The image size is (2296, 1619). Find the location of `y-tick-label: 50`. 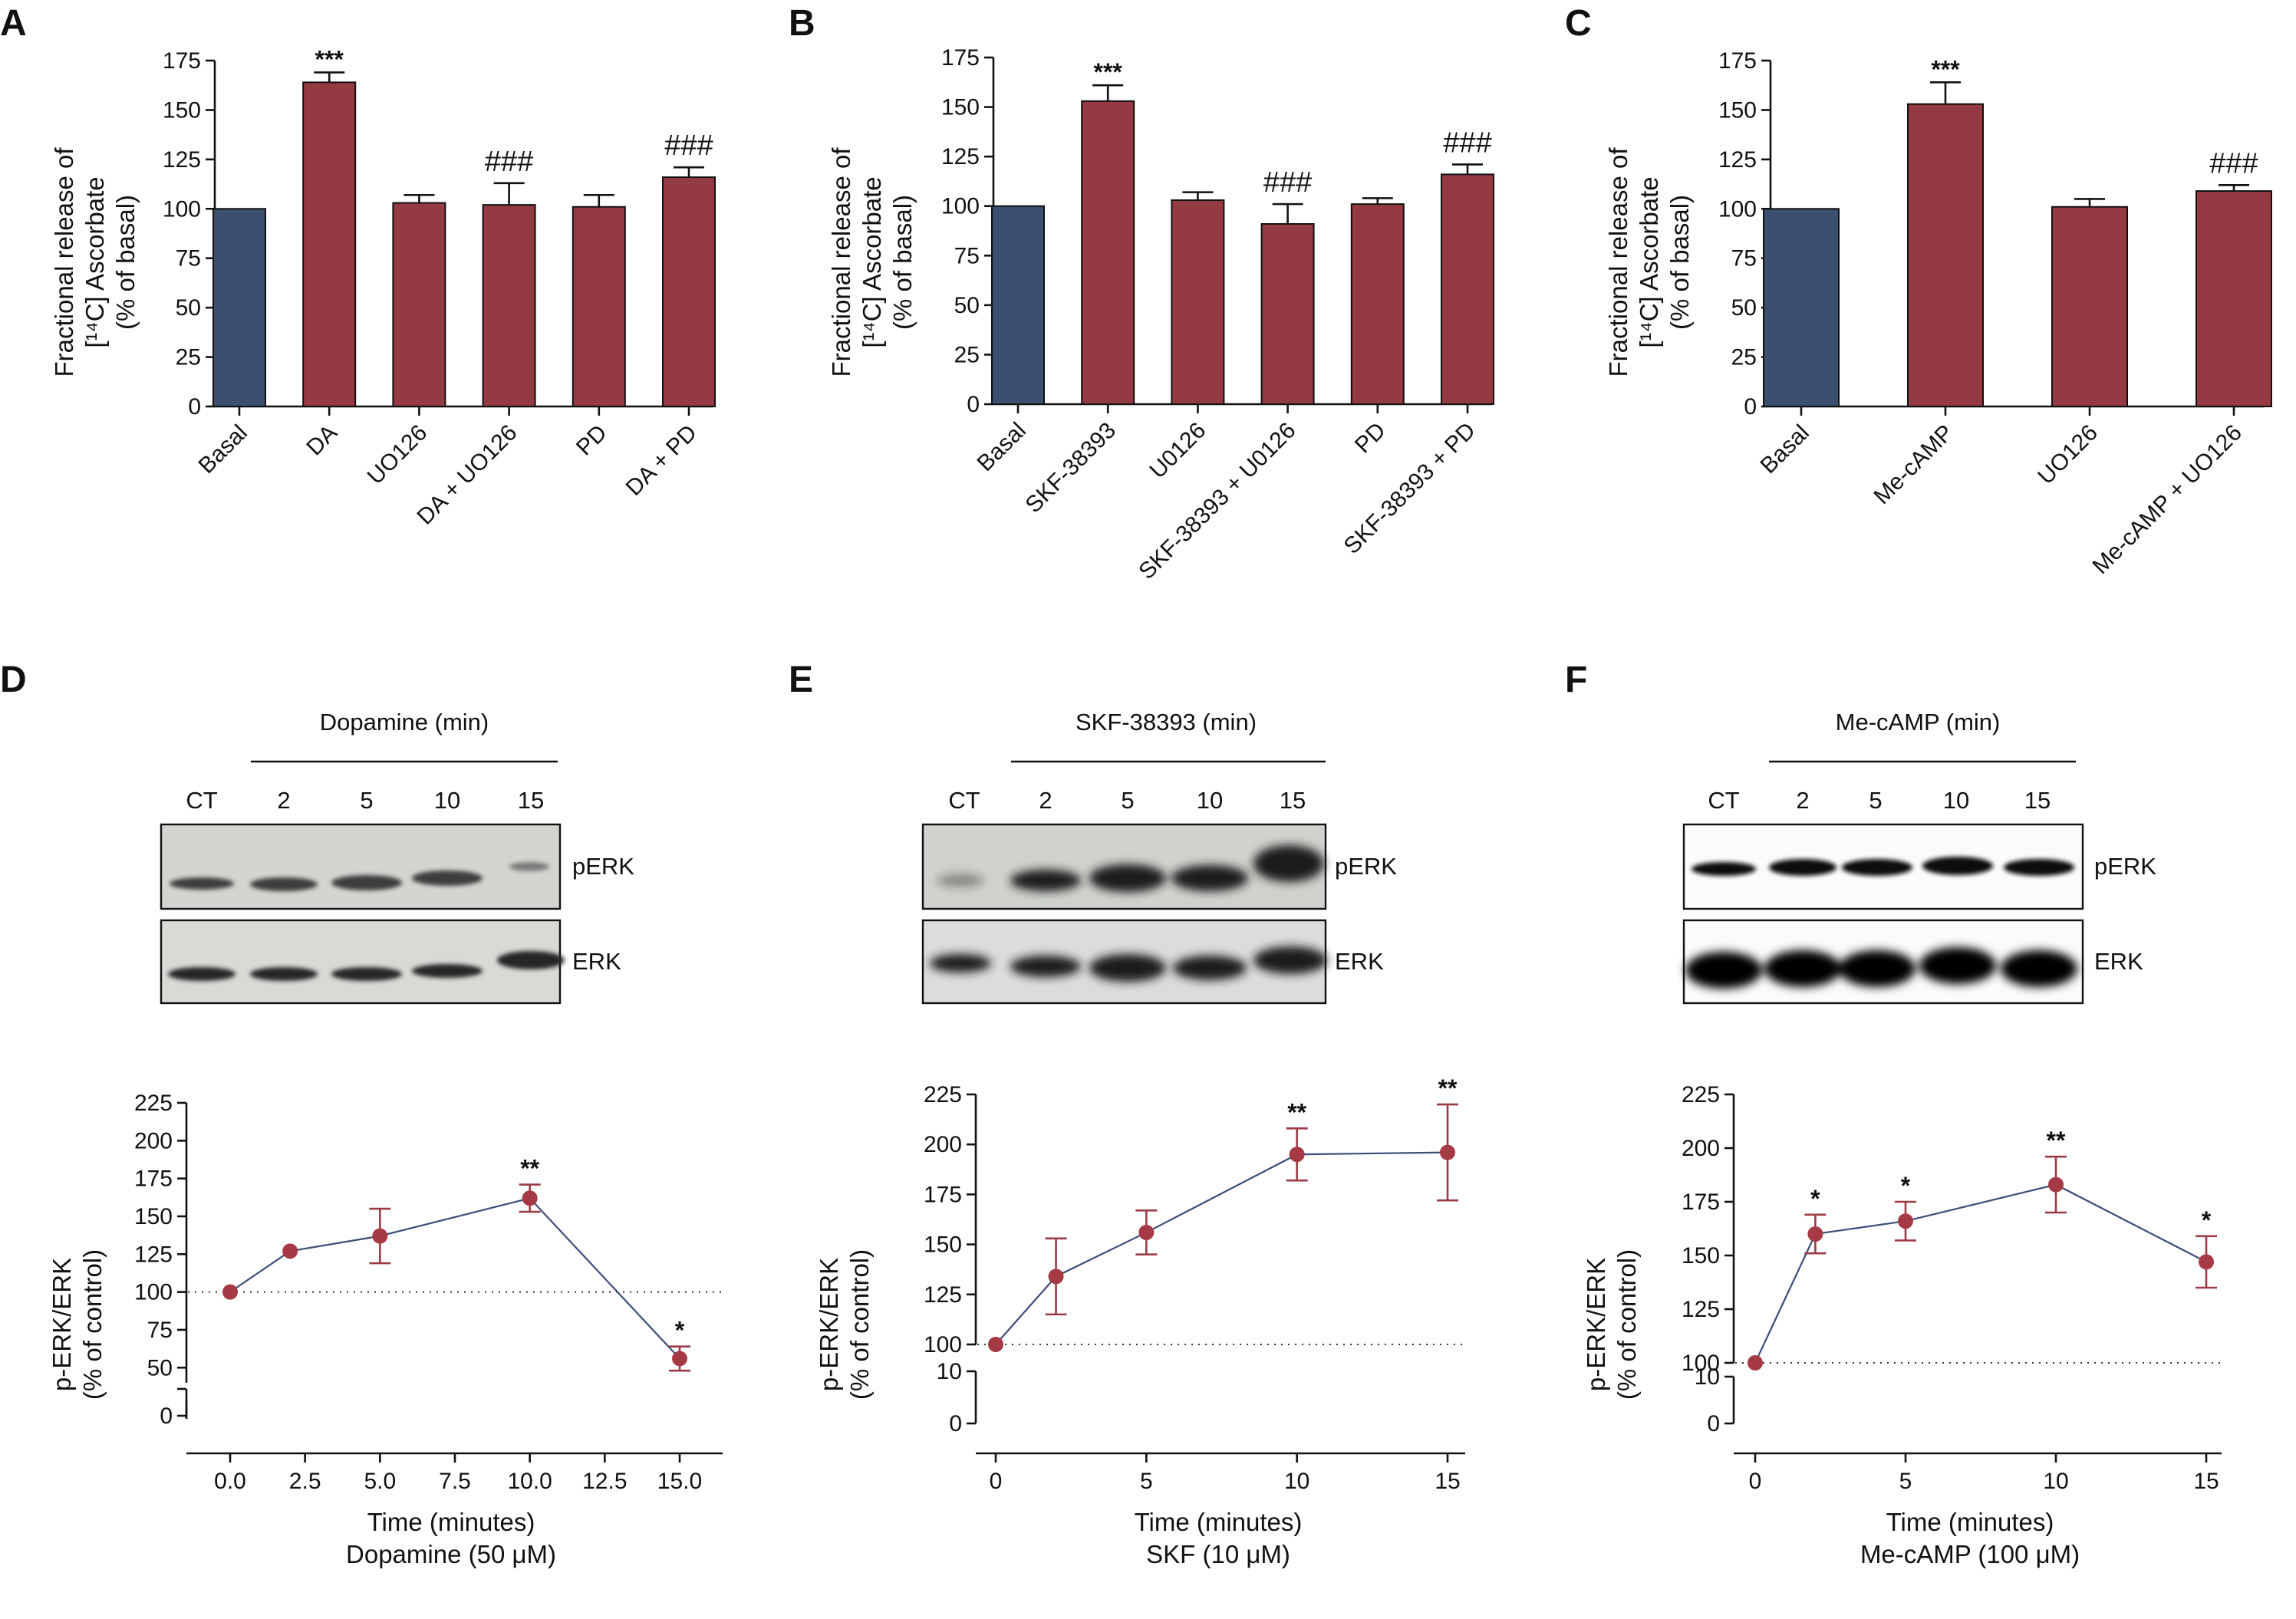

y-tick-label: 50 is located at coordinates (1744, 308).